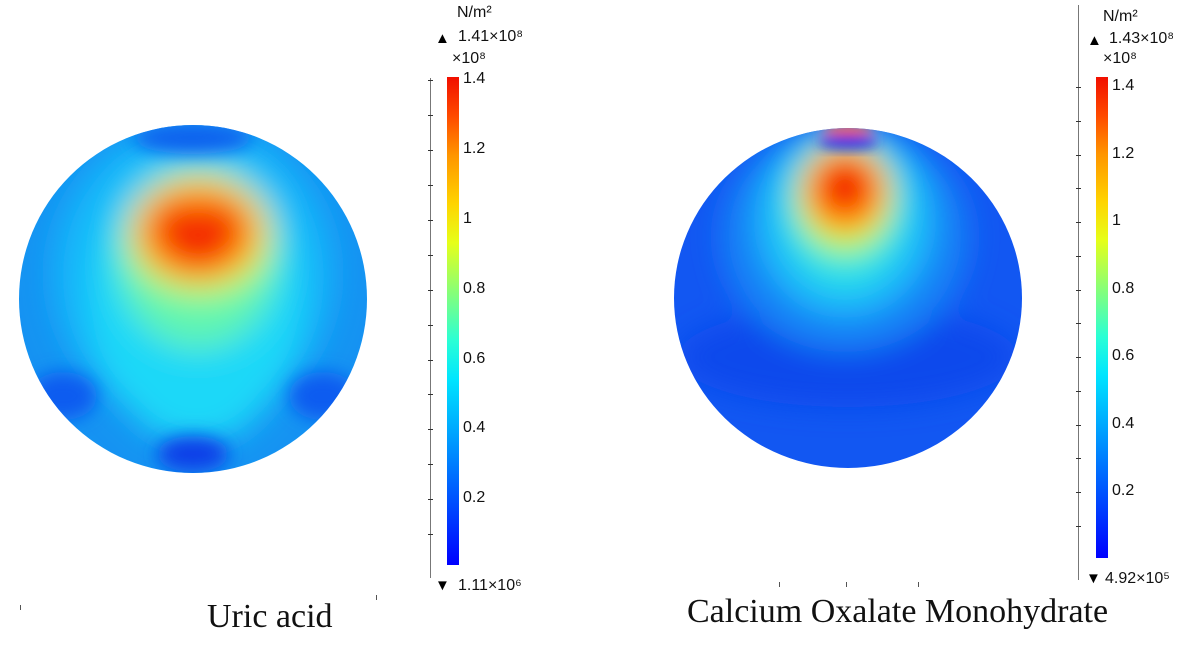 This screenshot has height=656, width=1200. I want to click on colorbar-min-label: 1.11×10⁶, so click(490, 585).